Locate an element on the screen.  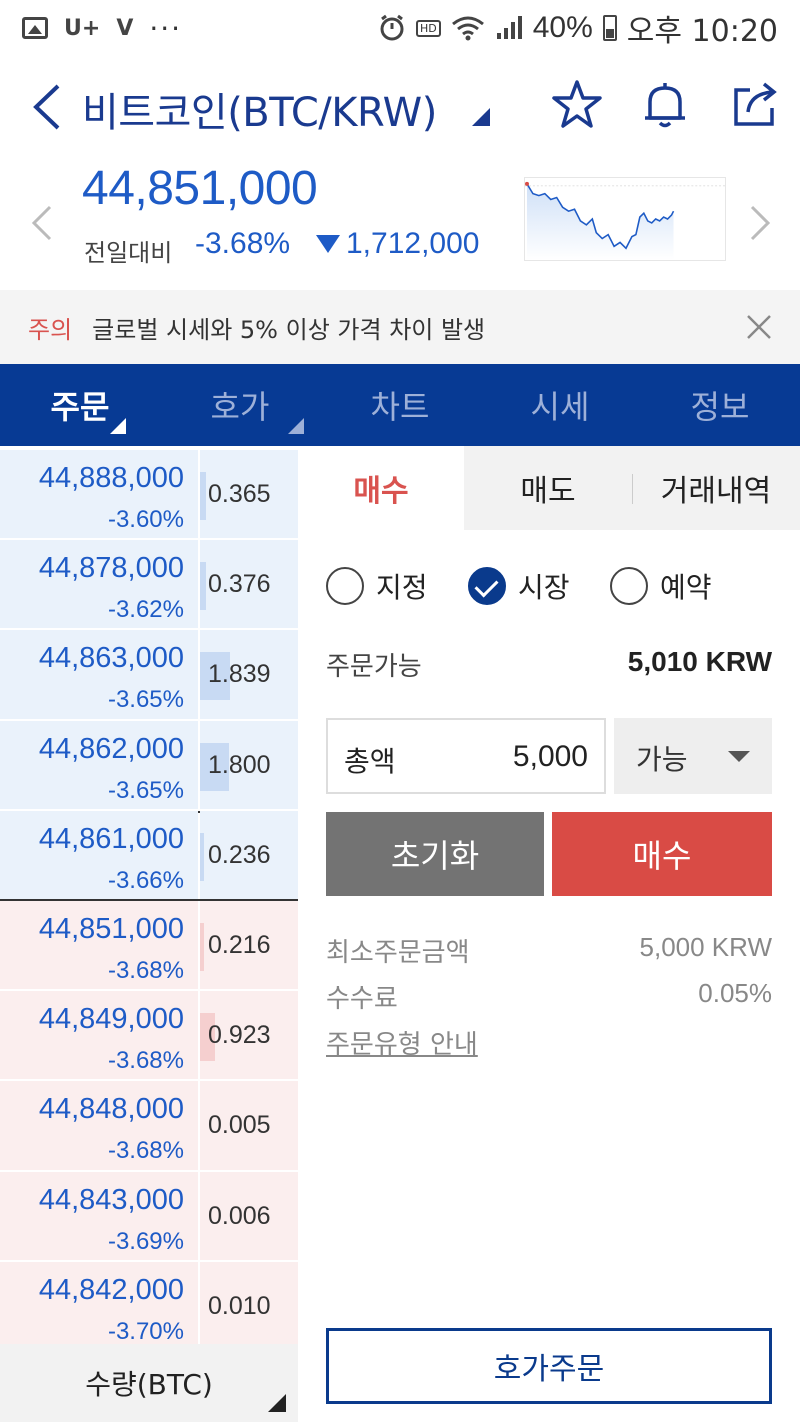
total-amount-input: 총액 5,000 is located at coordinates (466, 756).